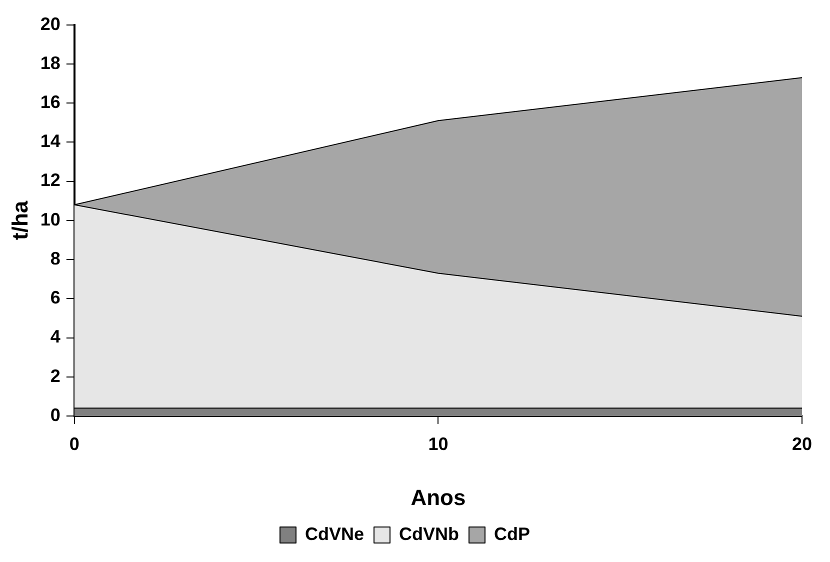 The image size is (830, 562). What do you see at coordinates (50, 102) in the screenshot?
I see `y-tick-label: 16` at bounding box center [50, 102].